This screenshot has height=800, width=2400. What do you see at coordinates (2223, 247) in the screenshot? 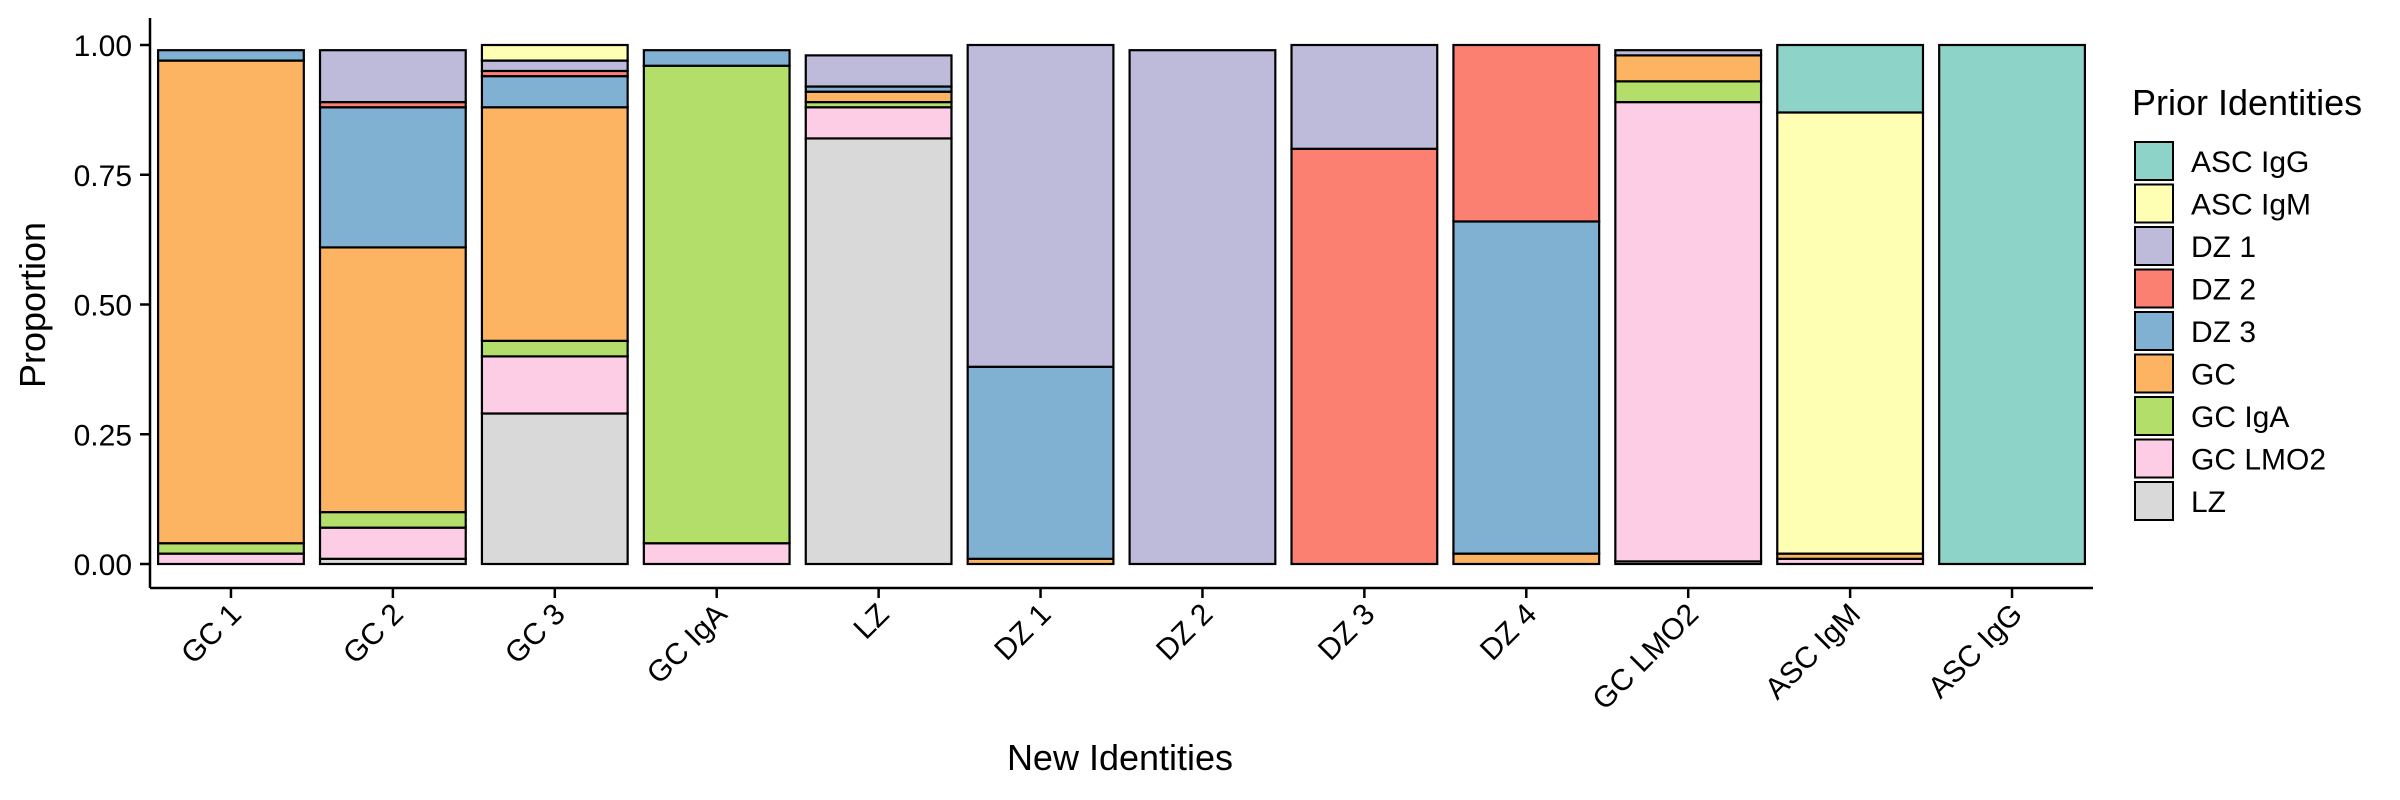
I see `legend-label: DZ 1` at bounding box center [2223, 247].